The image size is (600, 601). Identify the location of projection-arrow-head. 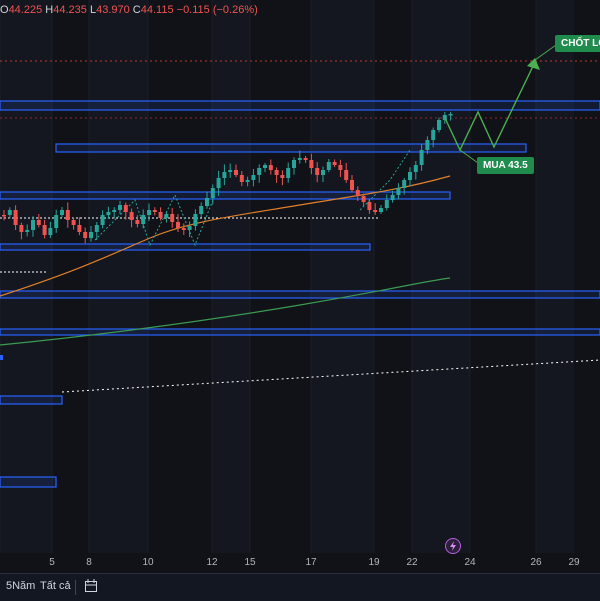
(533, 64).